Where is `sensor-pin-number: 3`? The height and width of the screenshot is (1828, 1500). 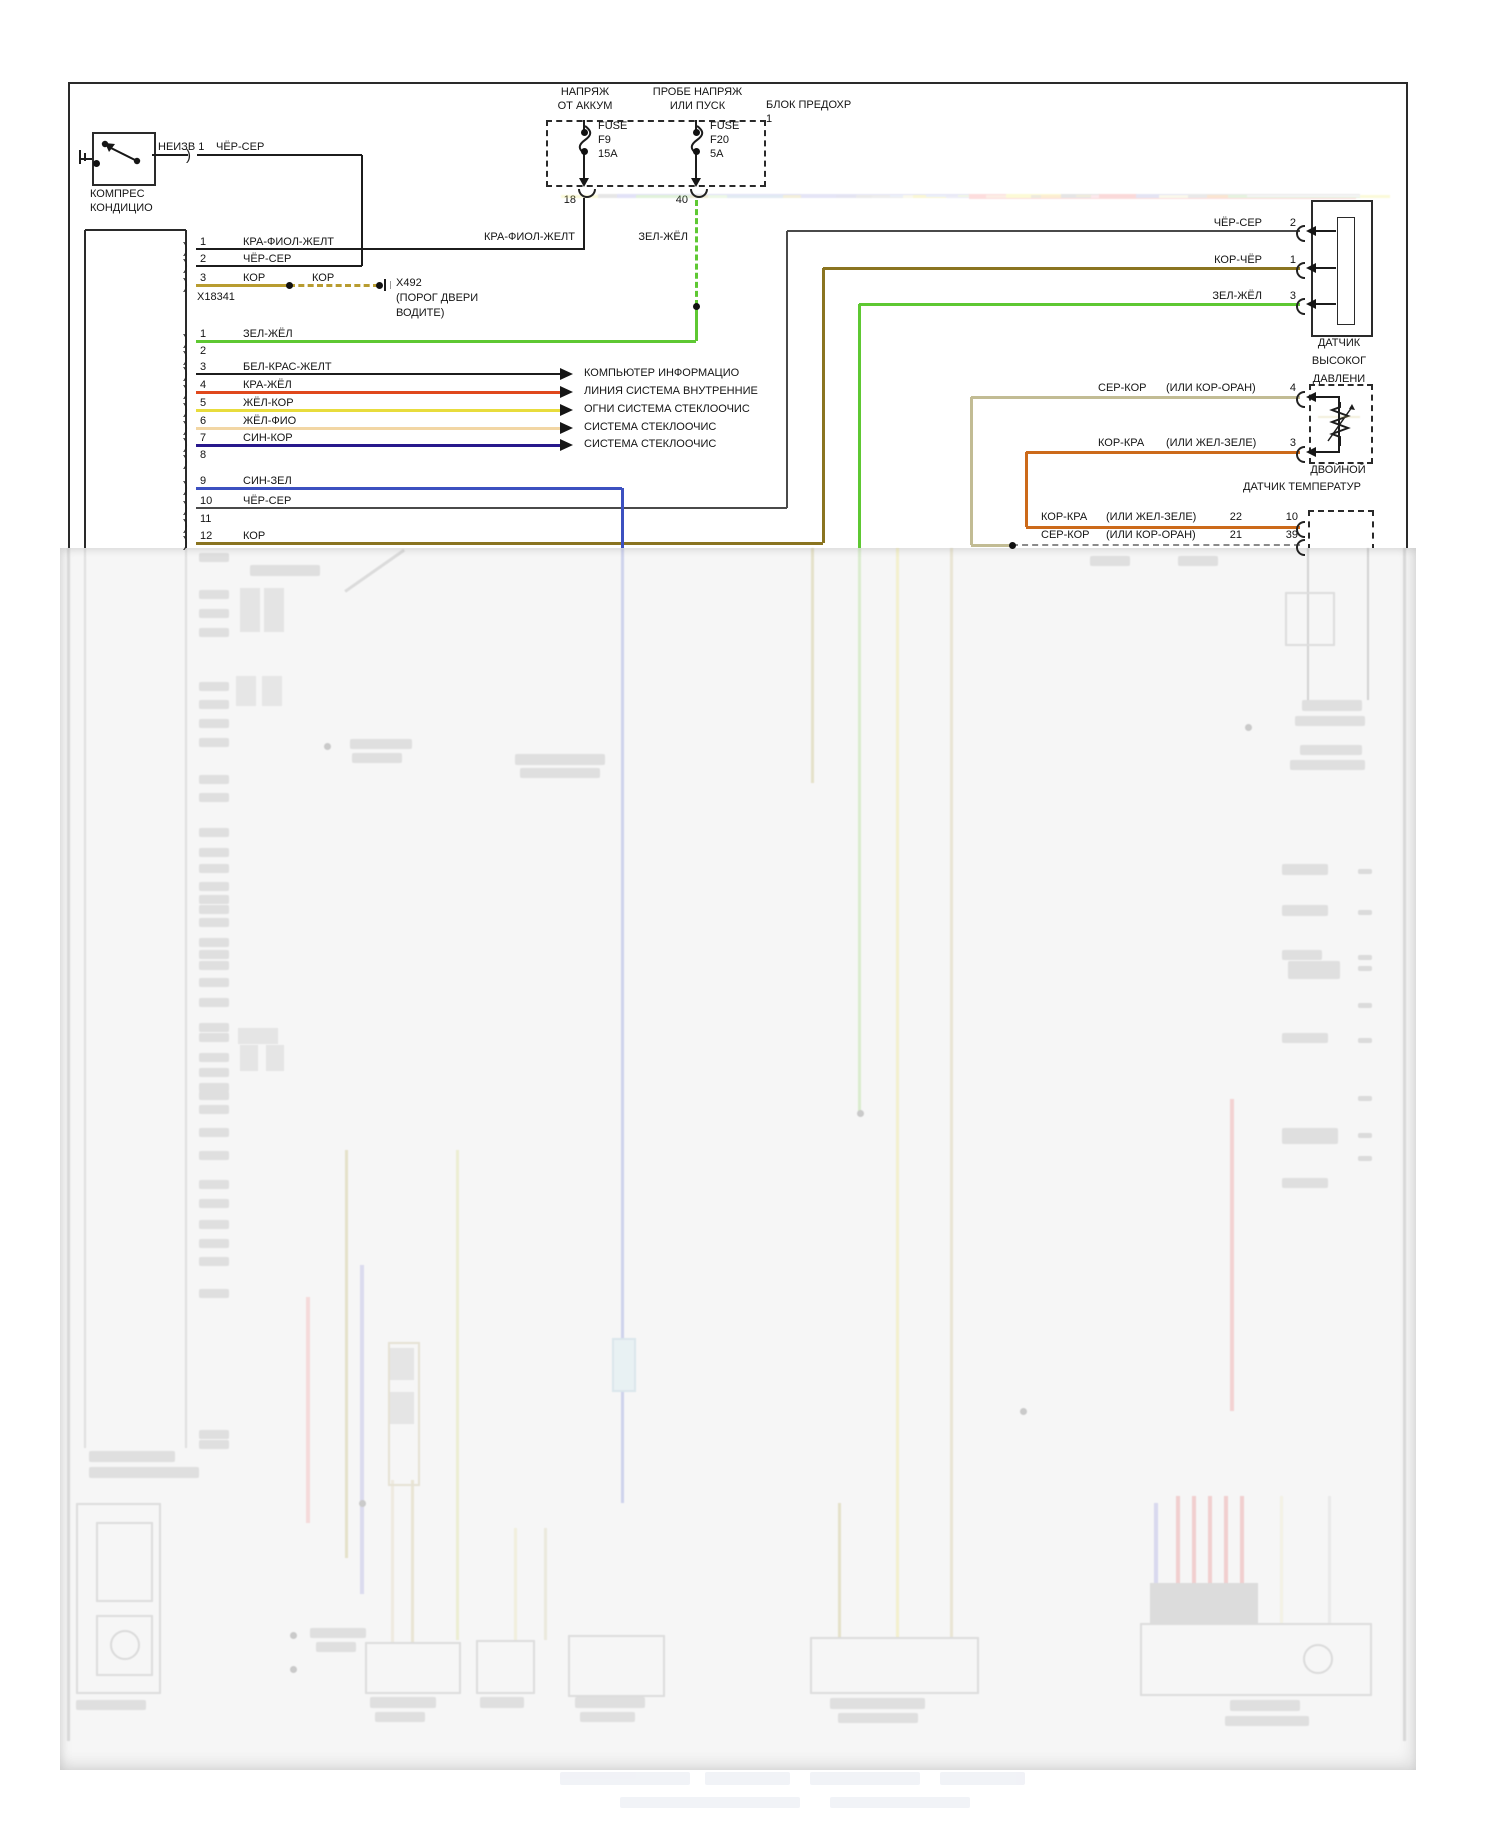 sensor-pin-number: 3 is located at coordinates (1292, 443).